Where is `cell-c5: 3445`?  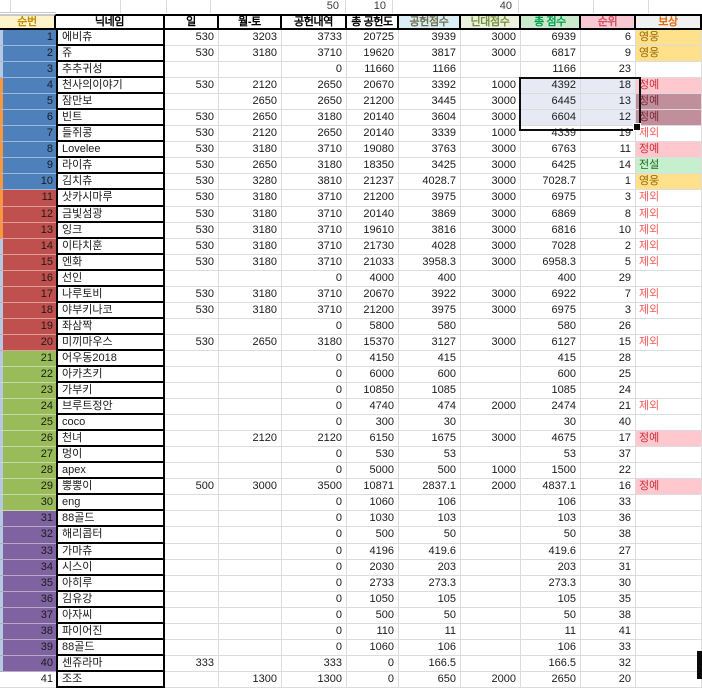
cell-c5: 3445 is located at coordinates (430, 102).